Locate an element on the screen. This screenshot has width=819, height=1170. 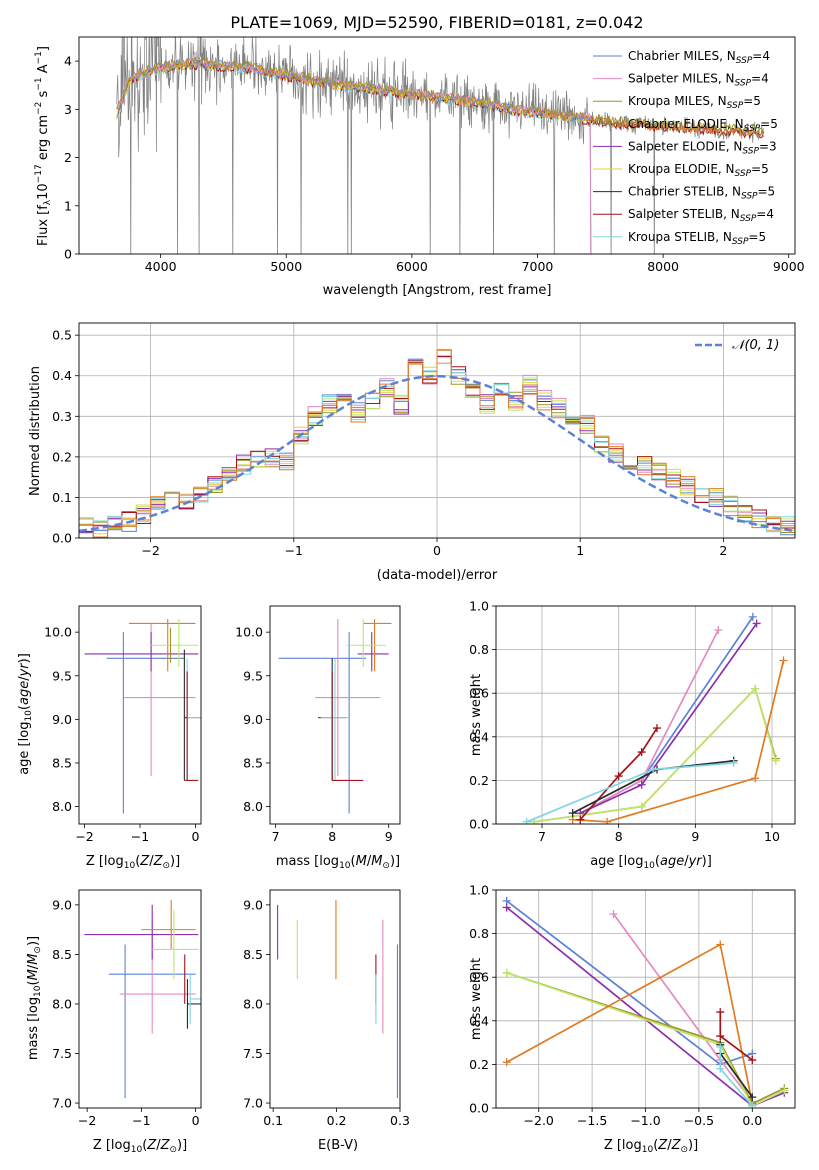
marker-salpeter_elodie is located at coordinates (506, 907).